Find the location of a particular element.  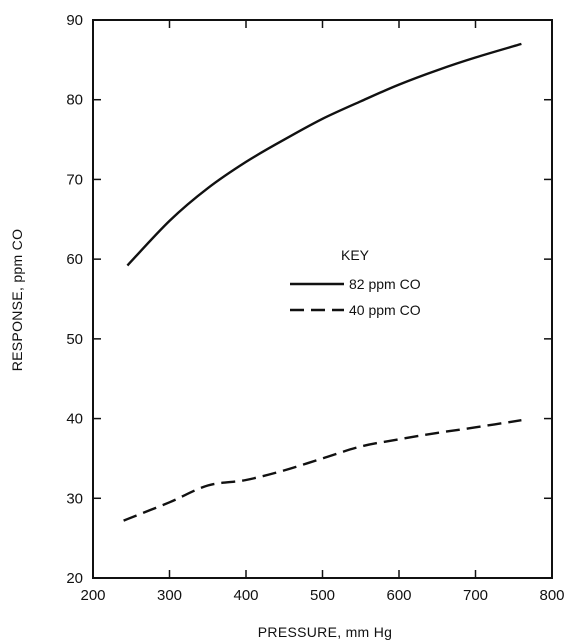

x-tick-label: 600 is located at coordinates (398, 595).